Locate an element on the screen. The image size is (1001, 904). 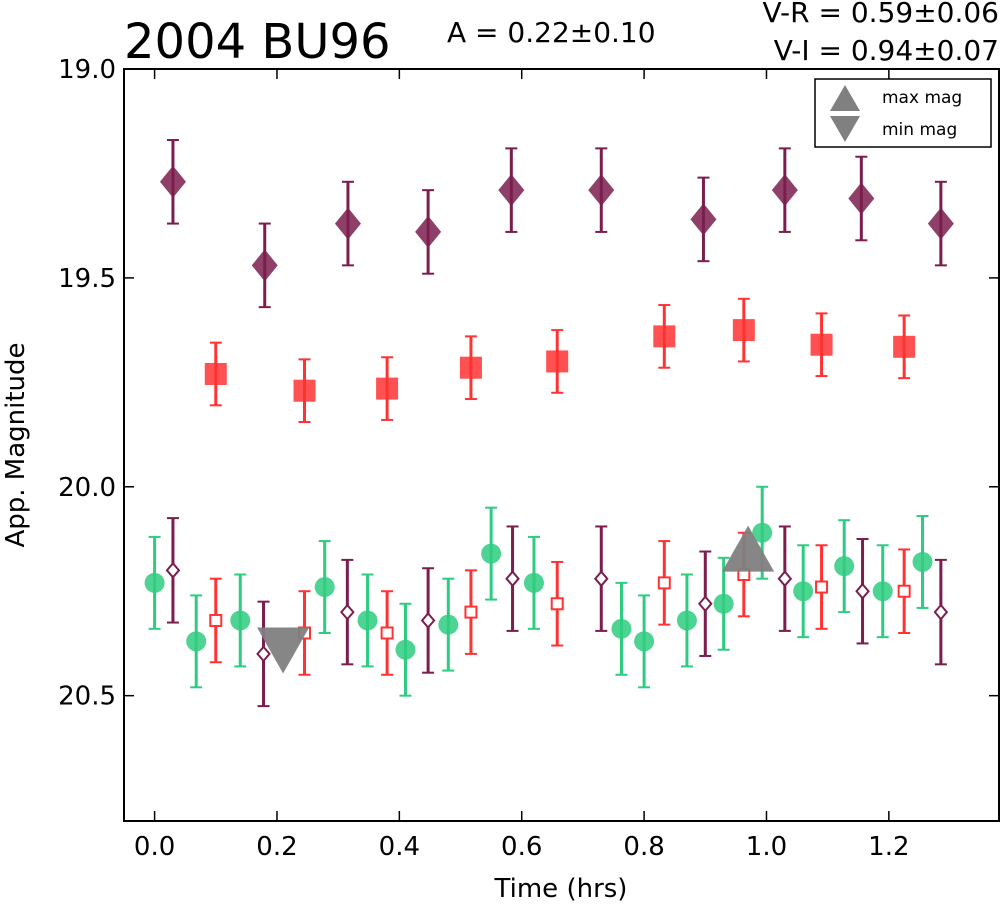
x-tick-label: 0.6 is located at coordinates (521, 847).